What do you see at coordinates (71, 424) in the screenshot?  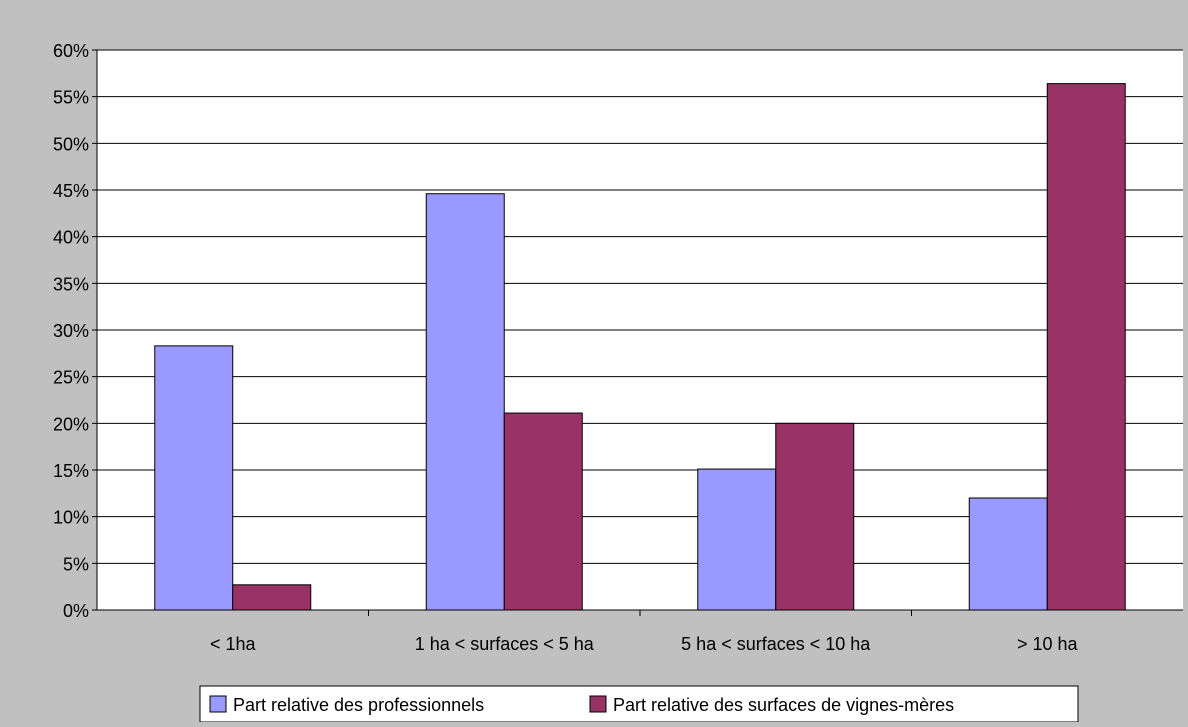 I see `y-tick-label: 20%` at bounding box center [71, 424].